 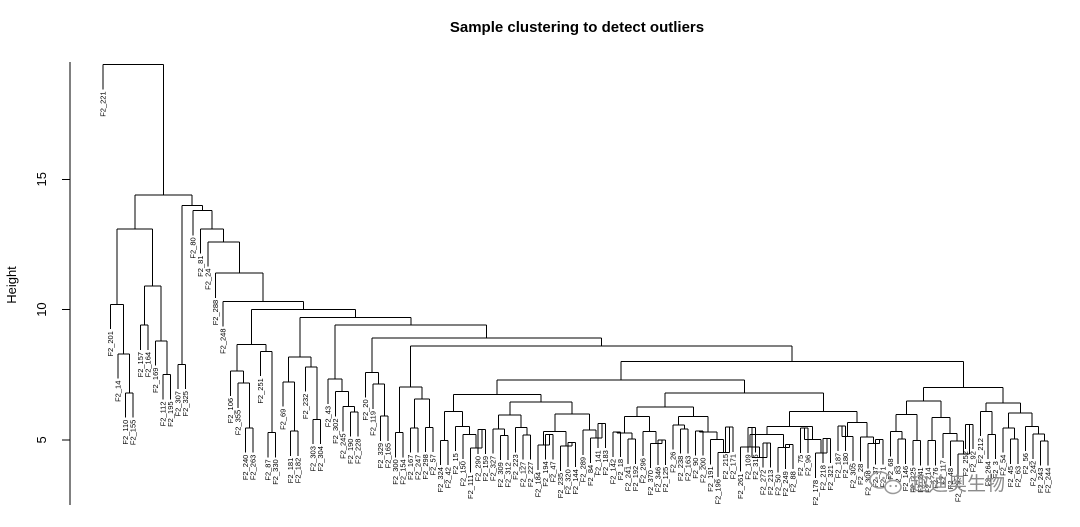 I want to click on leaf-label: F2_329, so click(x=380, y=455).